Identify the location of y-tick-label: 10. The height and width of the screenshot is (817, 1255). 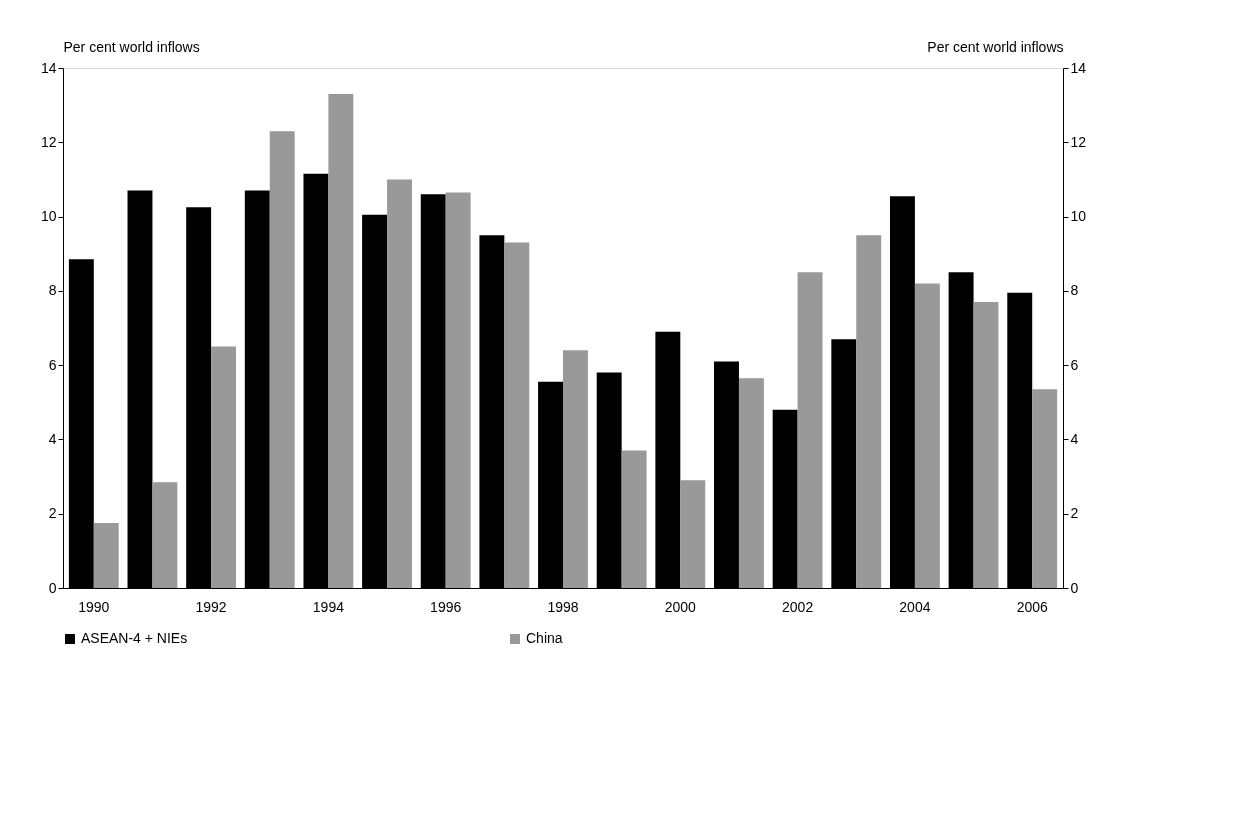
(48, 216).